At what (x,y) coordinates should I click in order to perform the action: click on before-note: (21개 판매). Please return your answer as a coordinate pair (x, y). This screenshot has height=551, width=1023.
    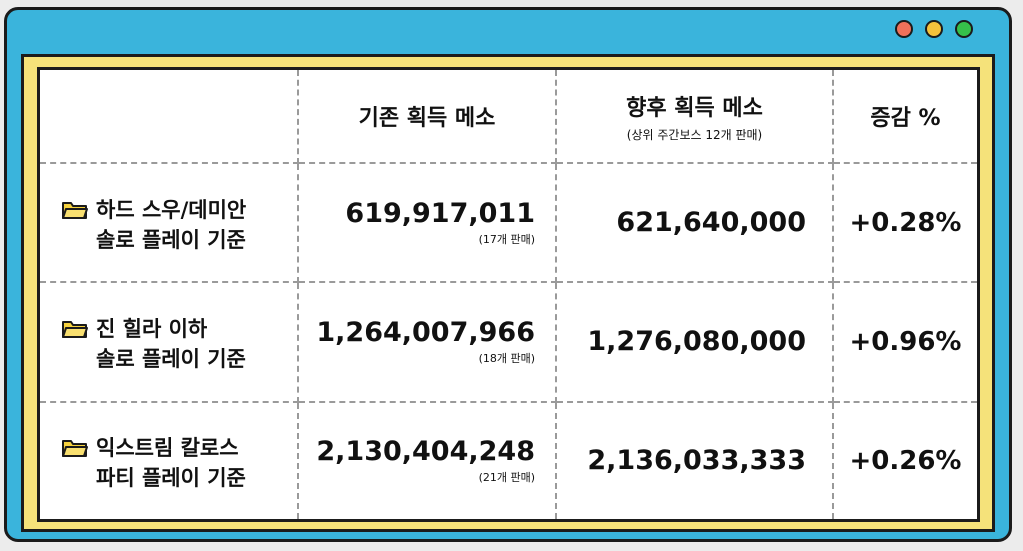
    Looking at the image, I should click on (506, 478).